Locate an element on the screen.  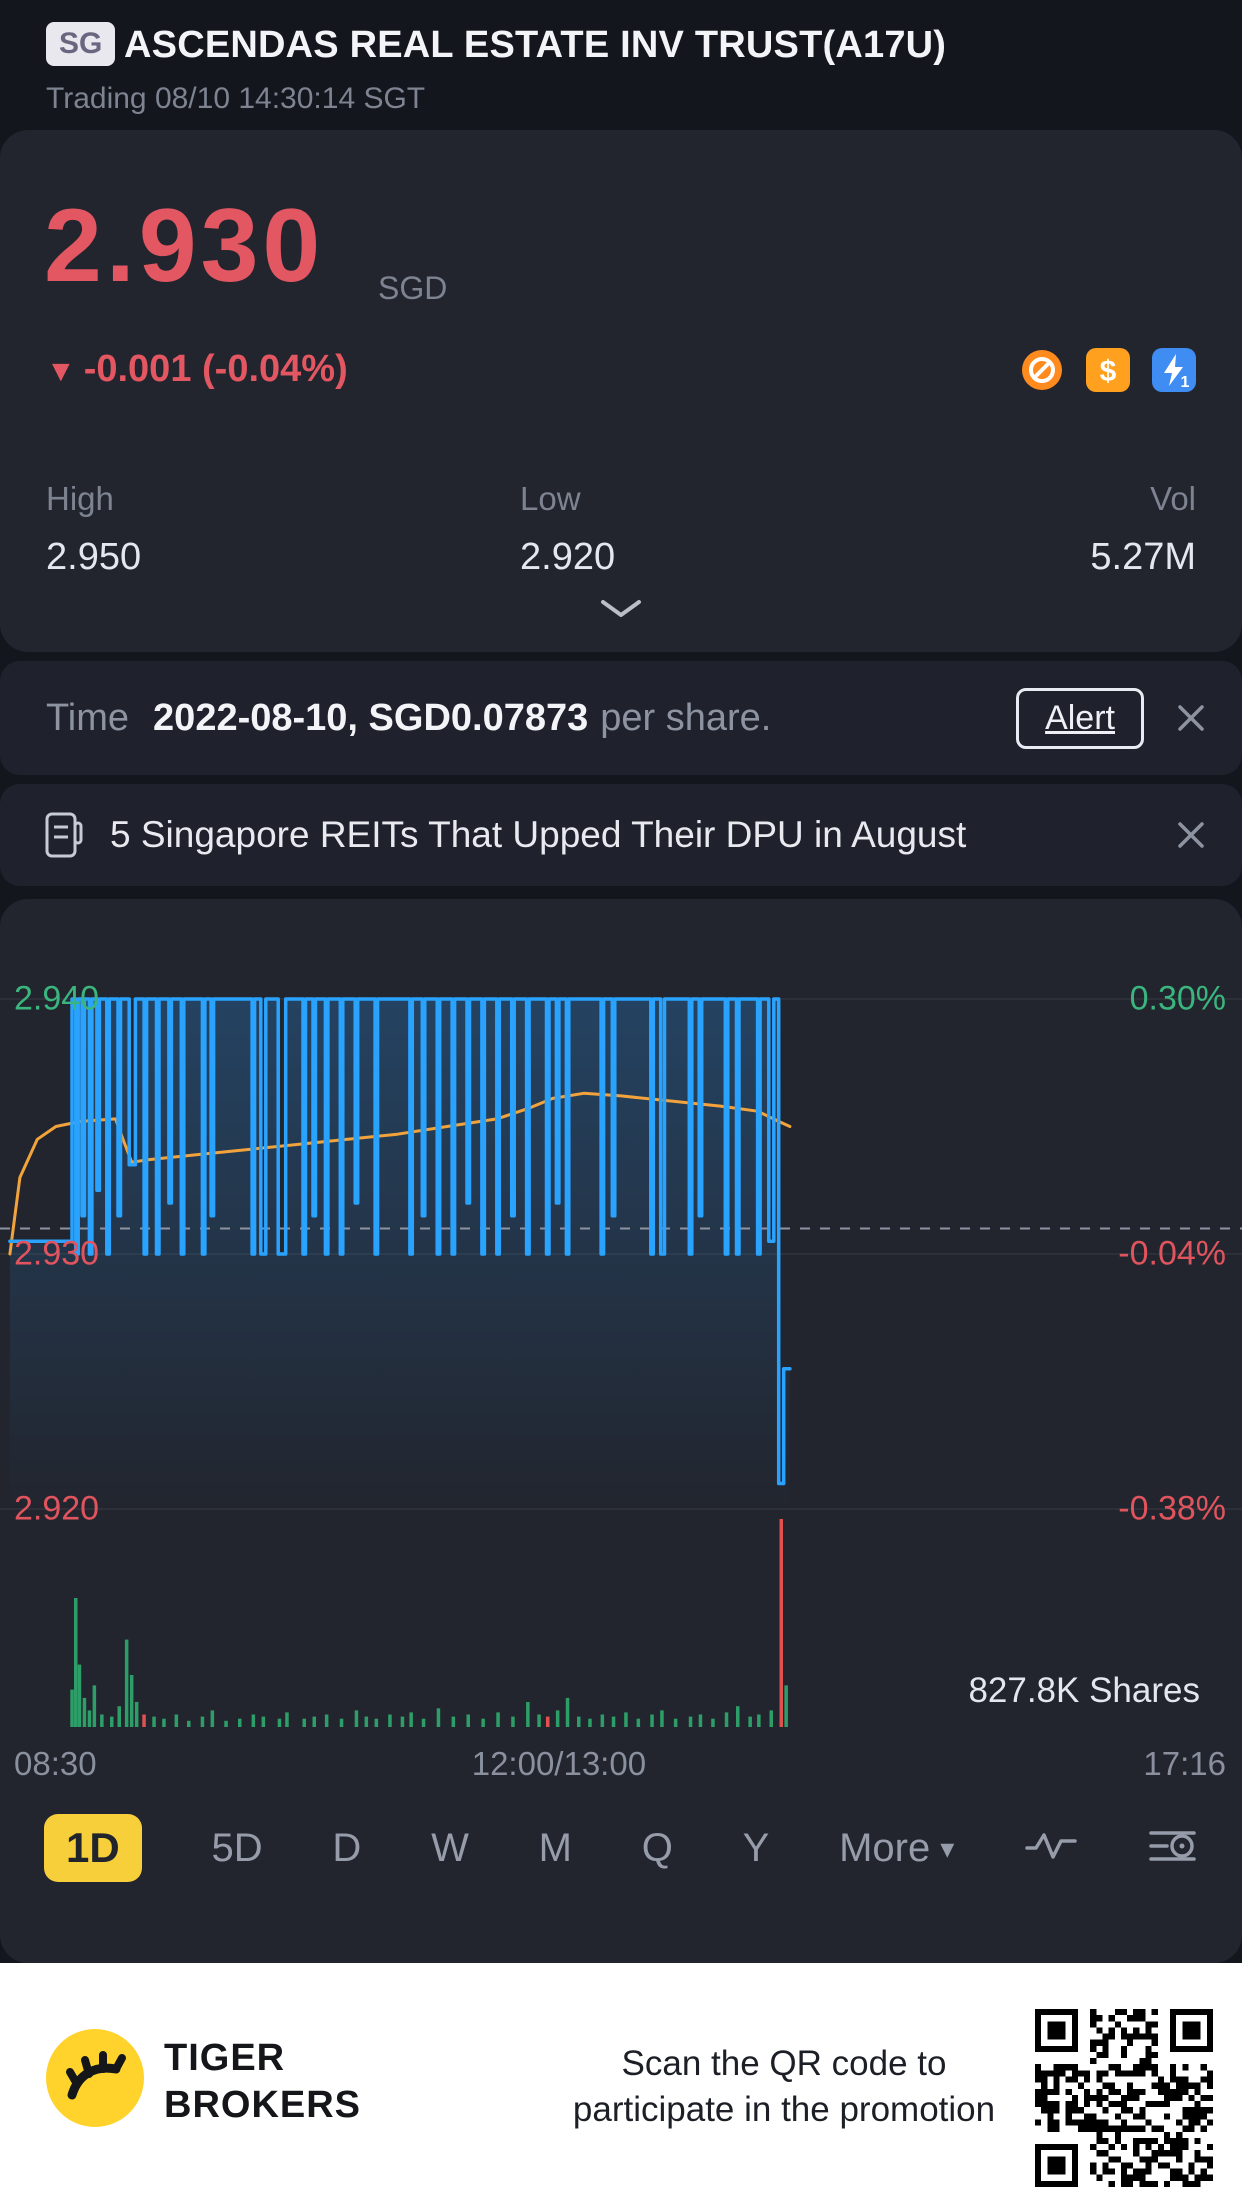
dividend-suffix: per share. is located at coordinates (686, 717).